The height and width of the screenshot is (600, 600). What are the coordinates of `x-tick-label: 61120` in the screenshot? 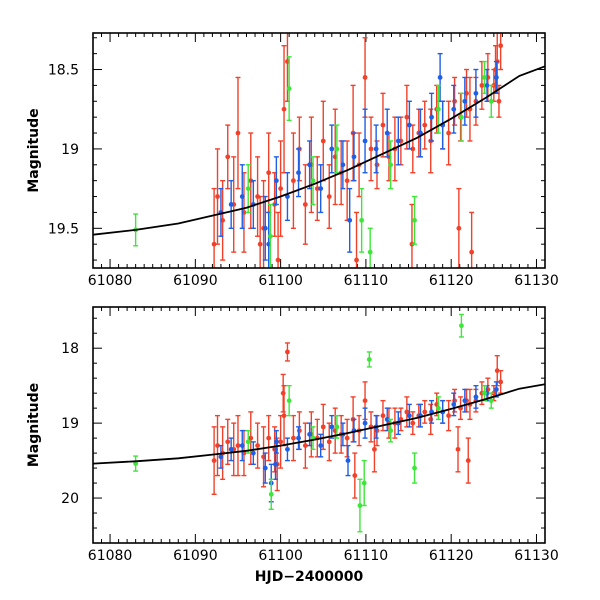 It's located at (451, 281).